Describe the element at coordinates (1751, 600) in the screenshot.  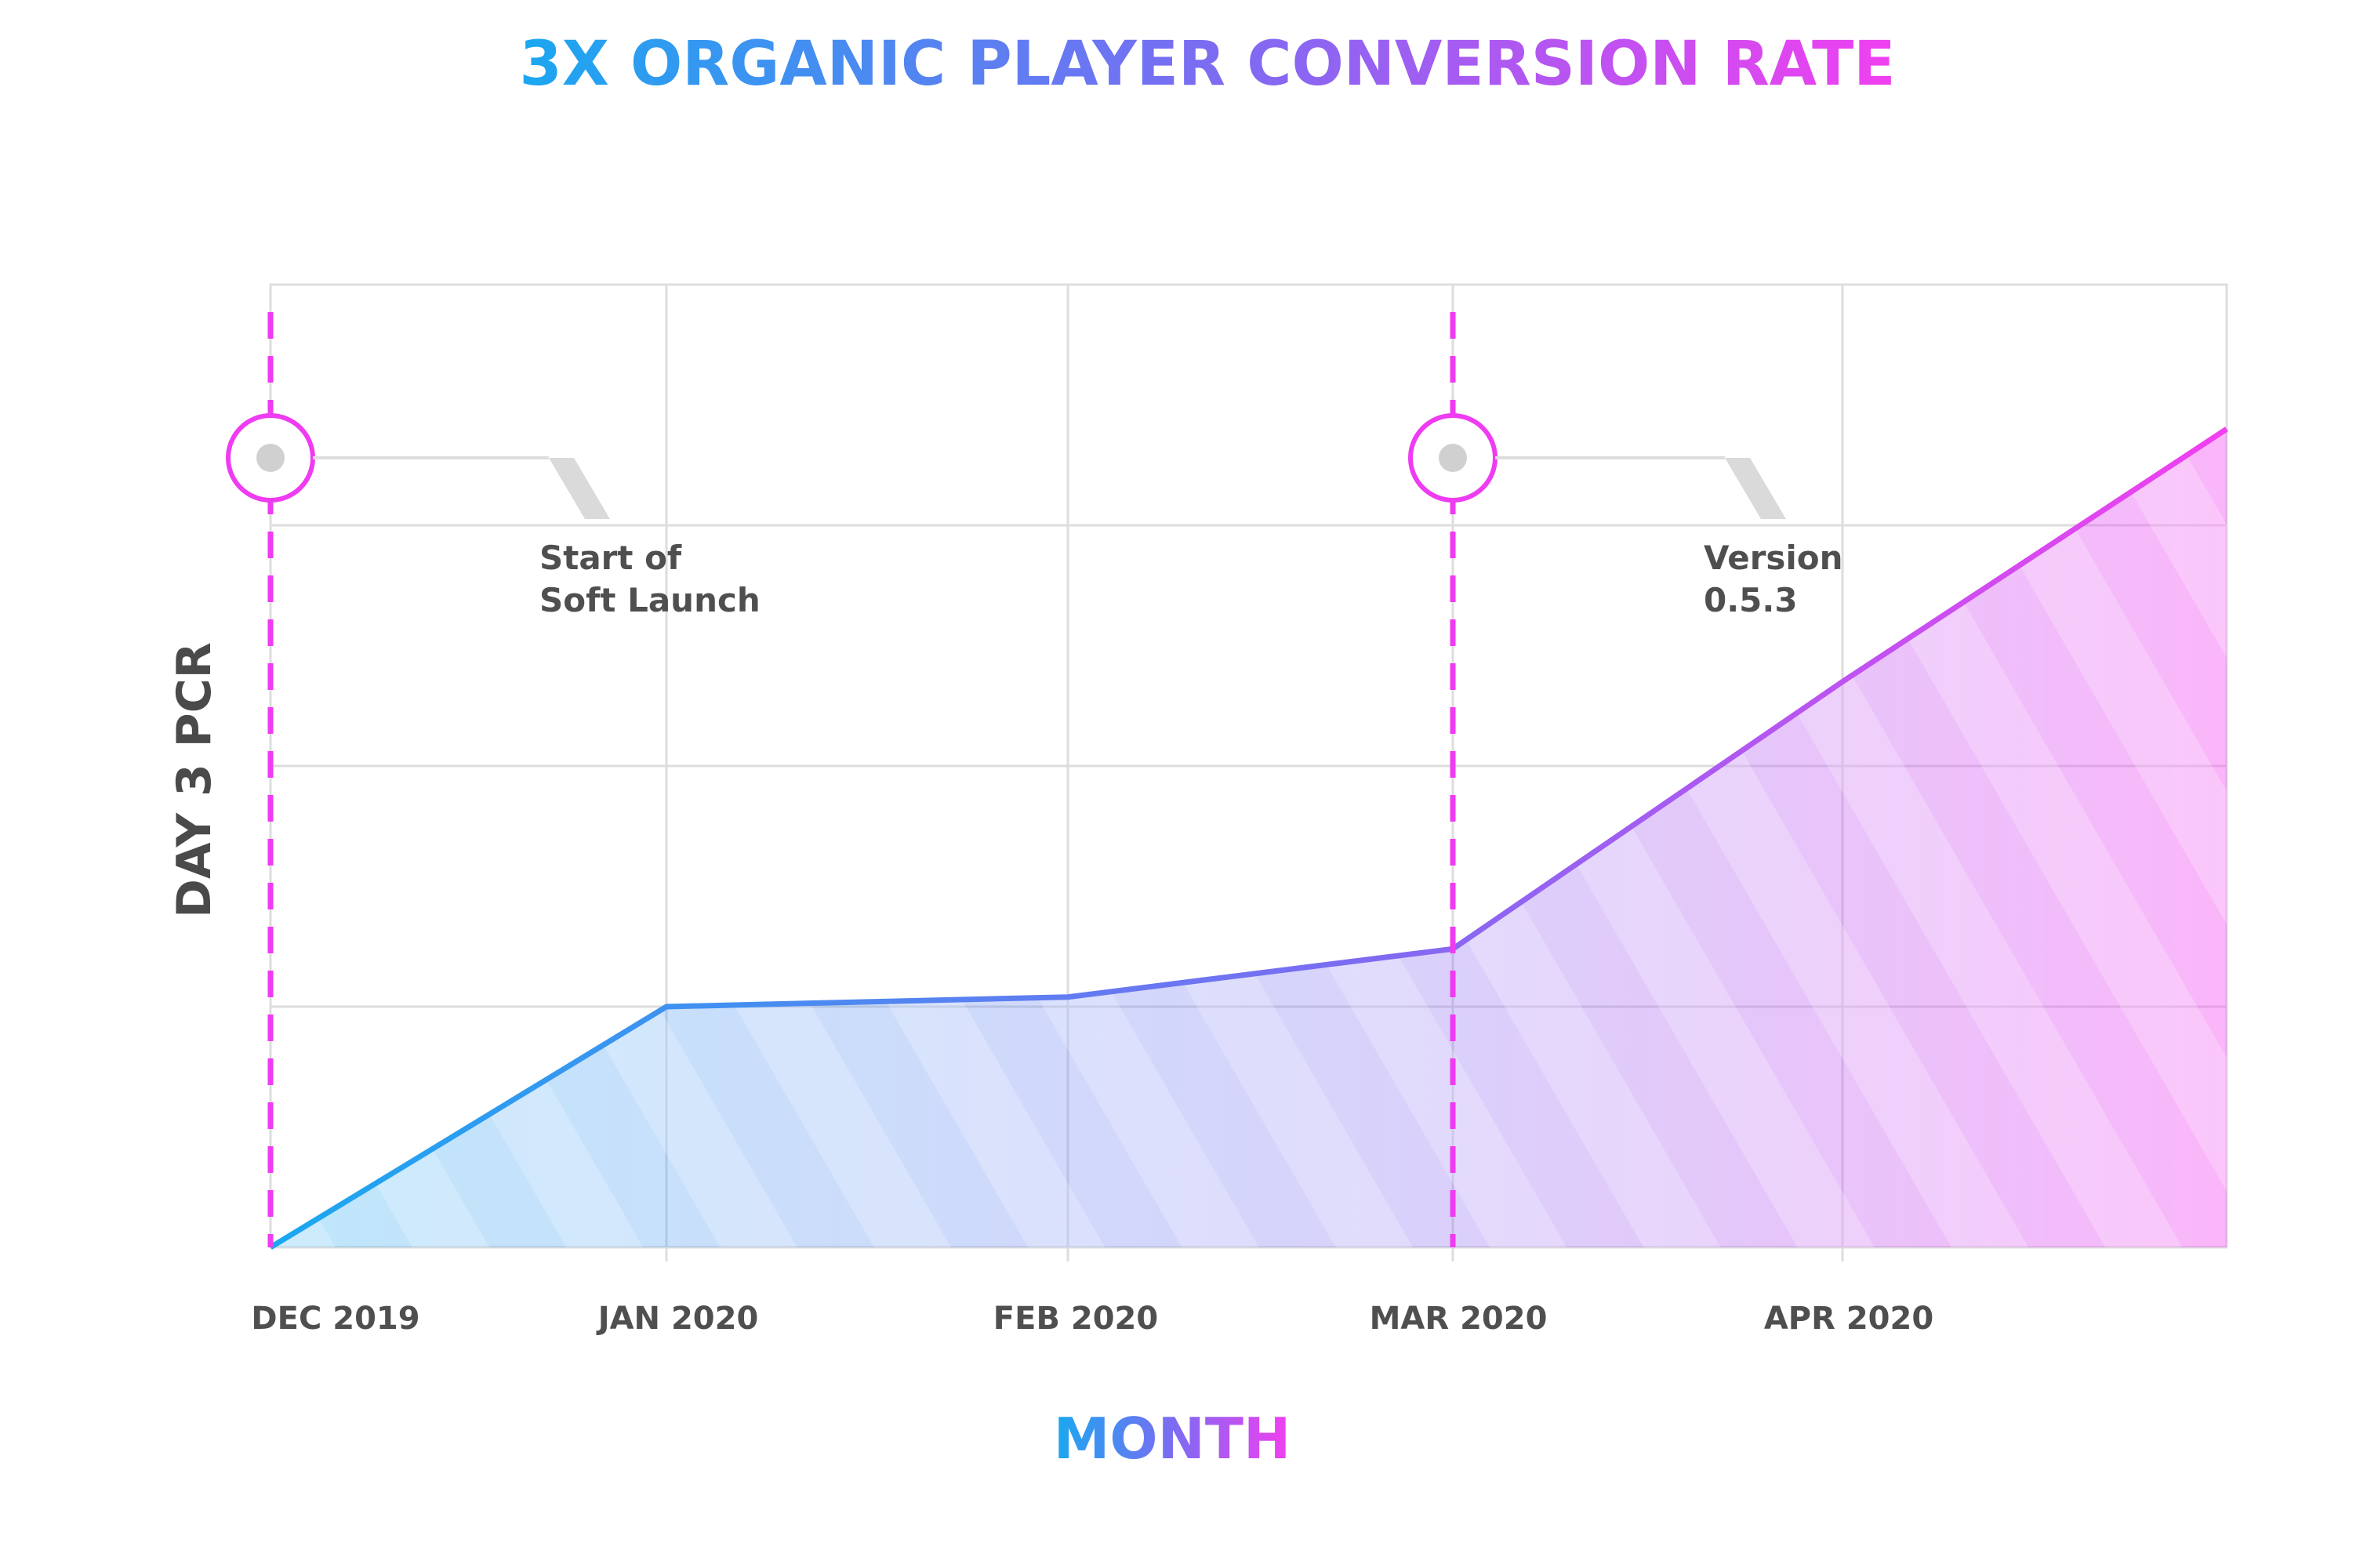
I see `annotation-label: 0.5.3` at that location.